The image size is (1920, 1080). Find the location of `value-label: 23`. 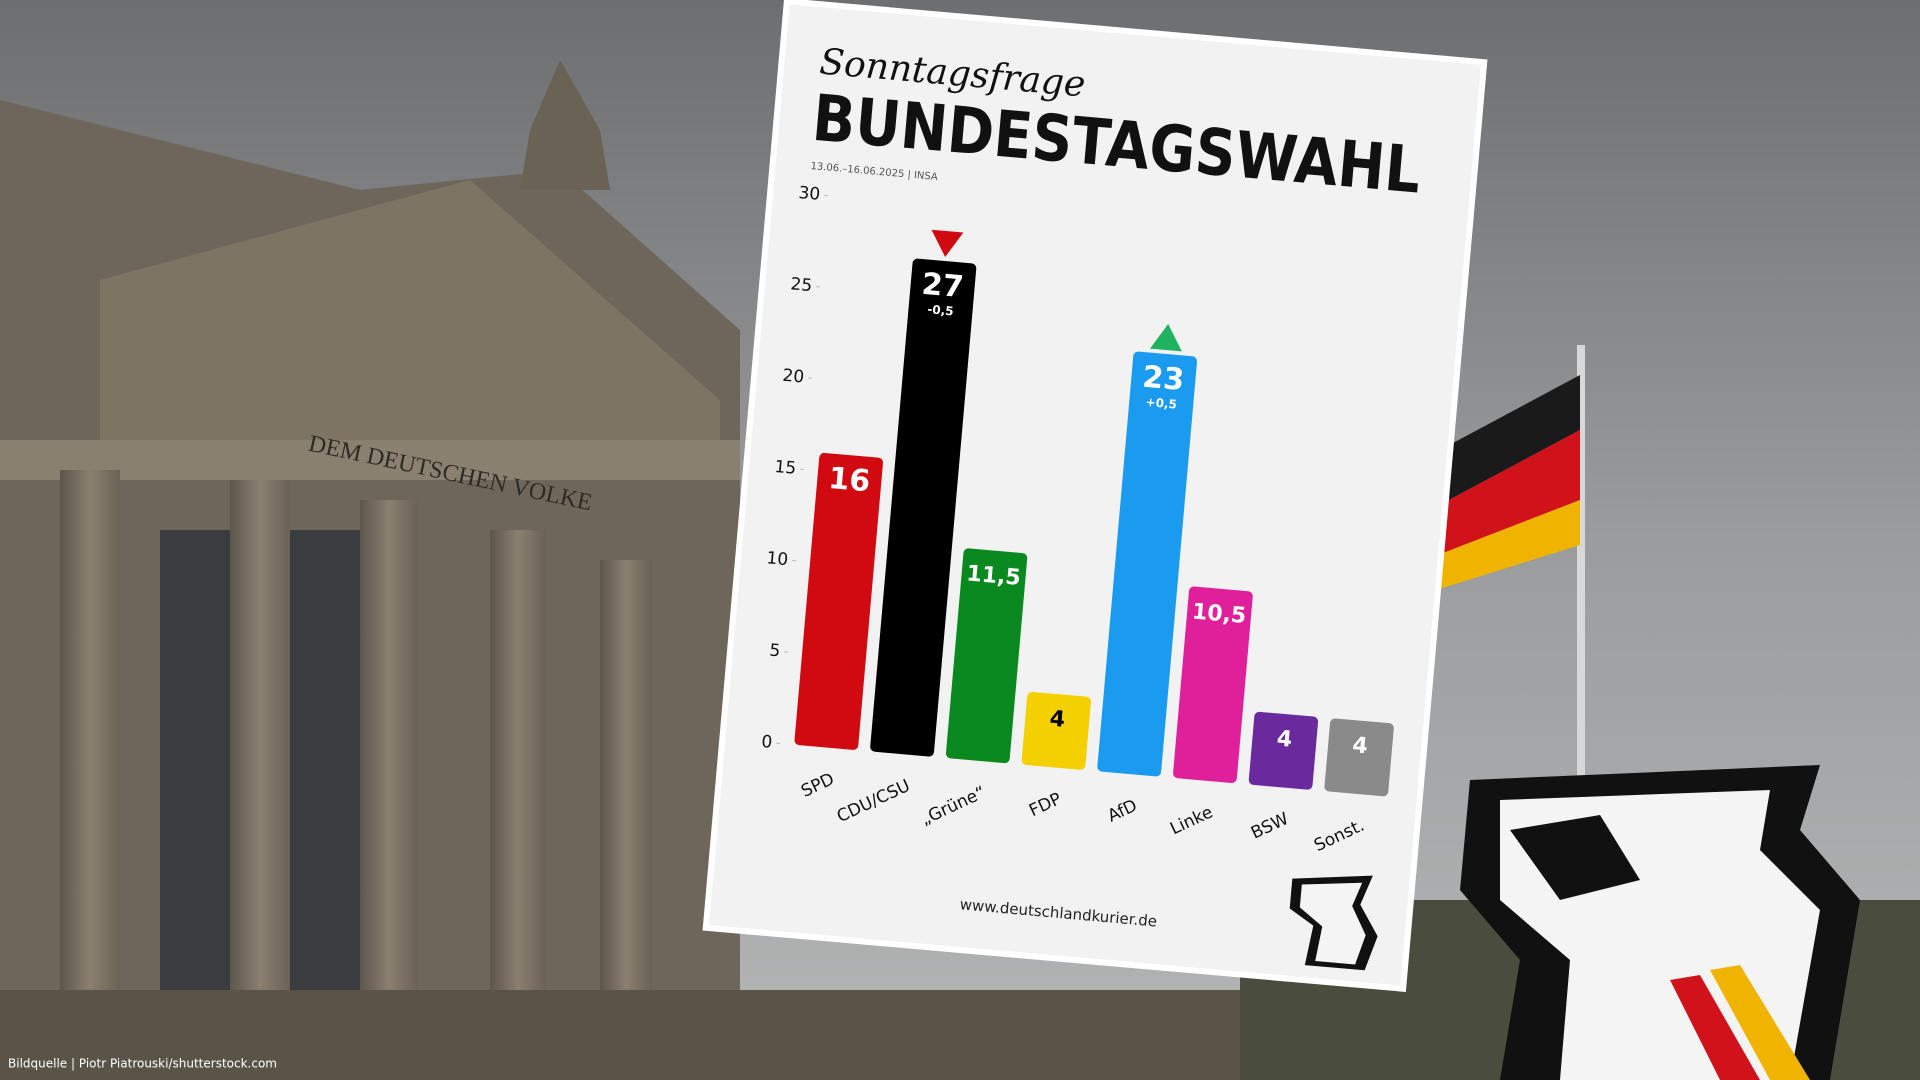

value-label: 23 is located at coordinates (1163, 379).